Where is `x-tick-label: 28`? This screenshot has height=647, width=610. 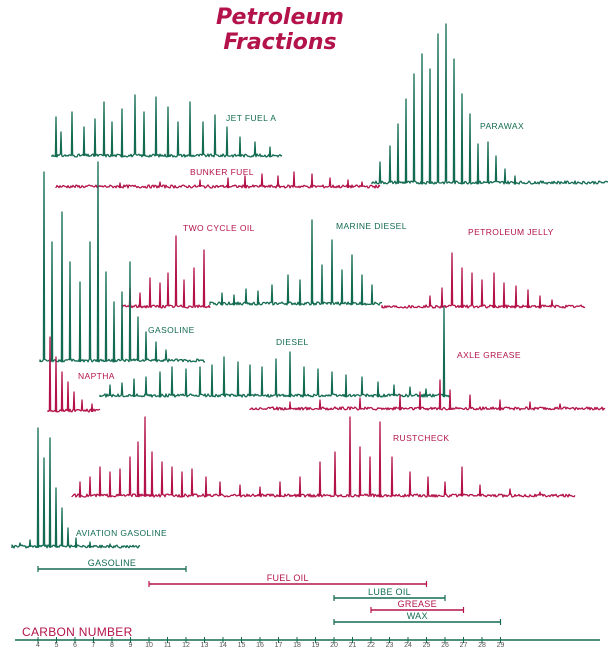
x-tick-label: 28 is located at coordinates (482, 644).